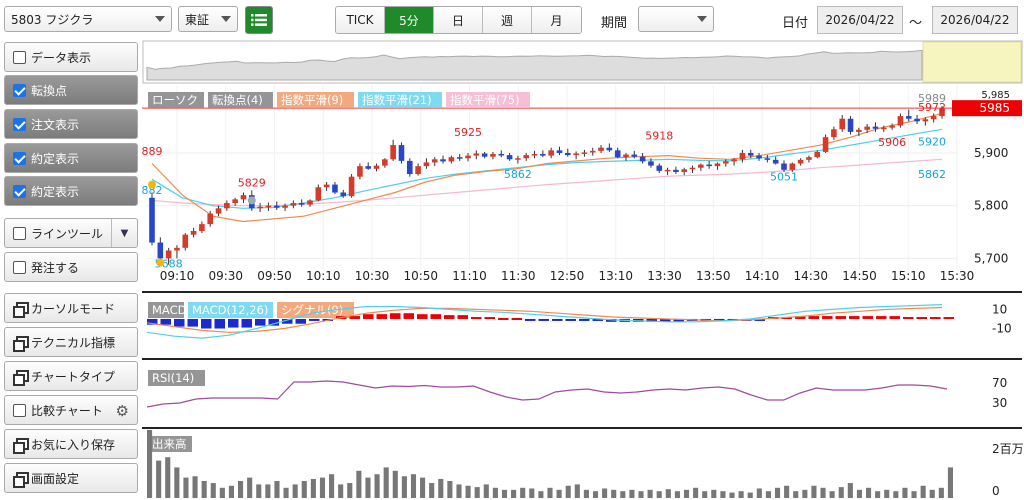 This screenshot has height=500, width=1024. I want to click on execution-marker, so click(152, 184).